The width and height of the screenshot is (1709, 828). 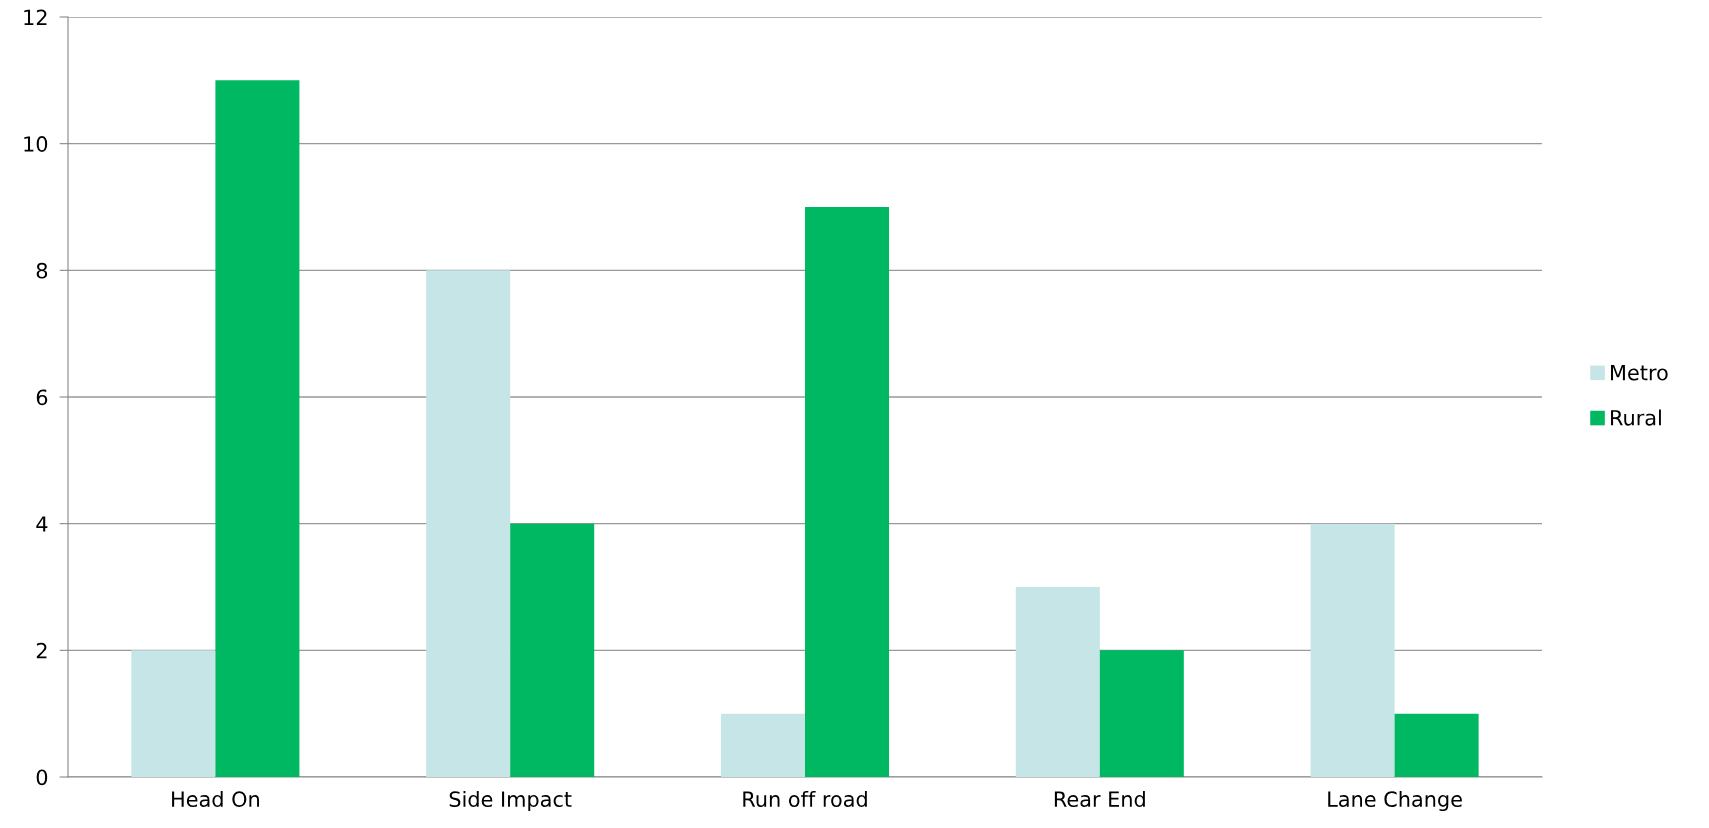 I want to click on y-tick-label: 10, so click(x=36, y=144).